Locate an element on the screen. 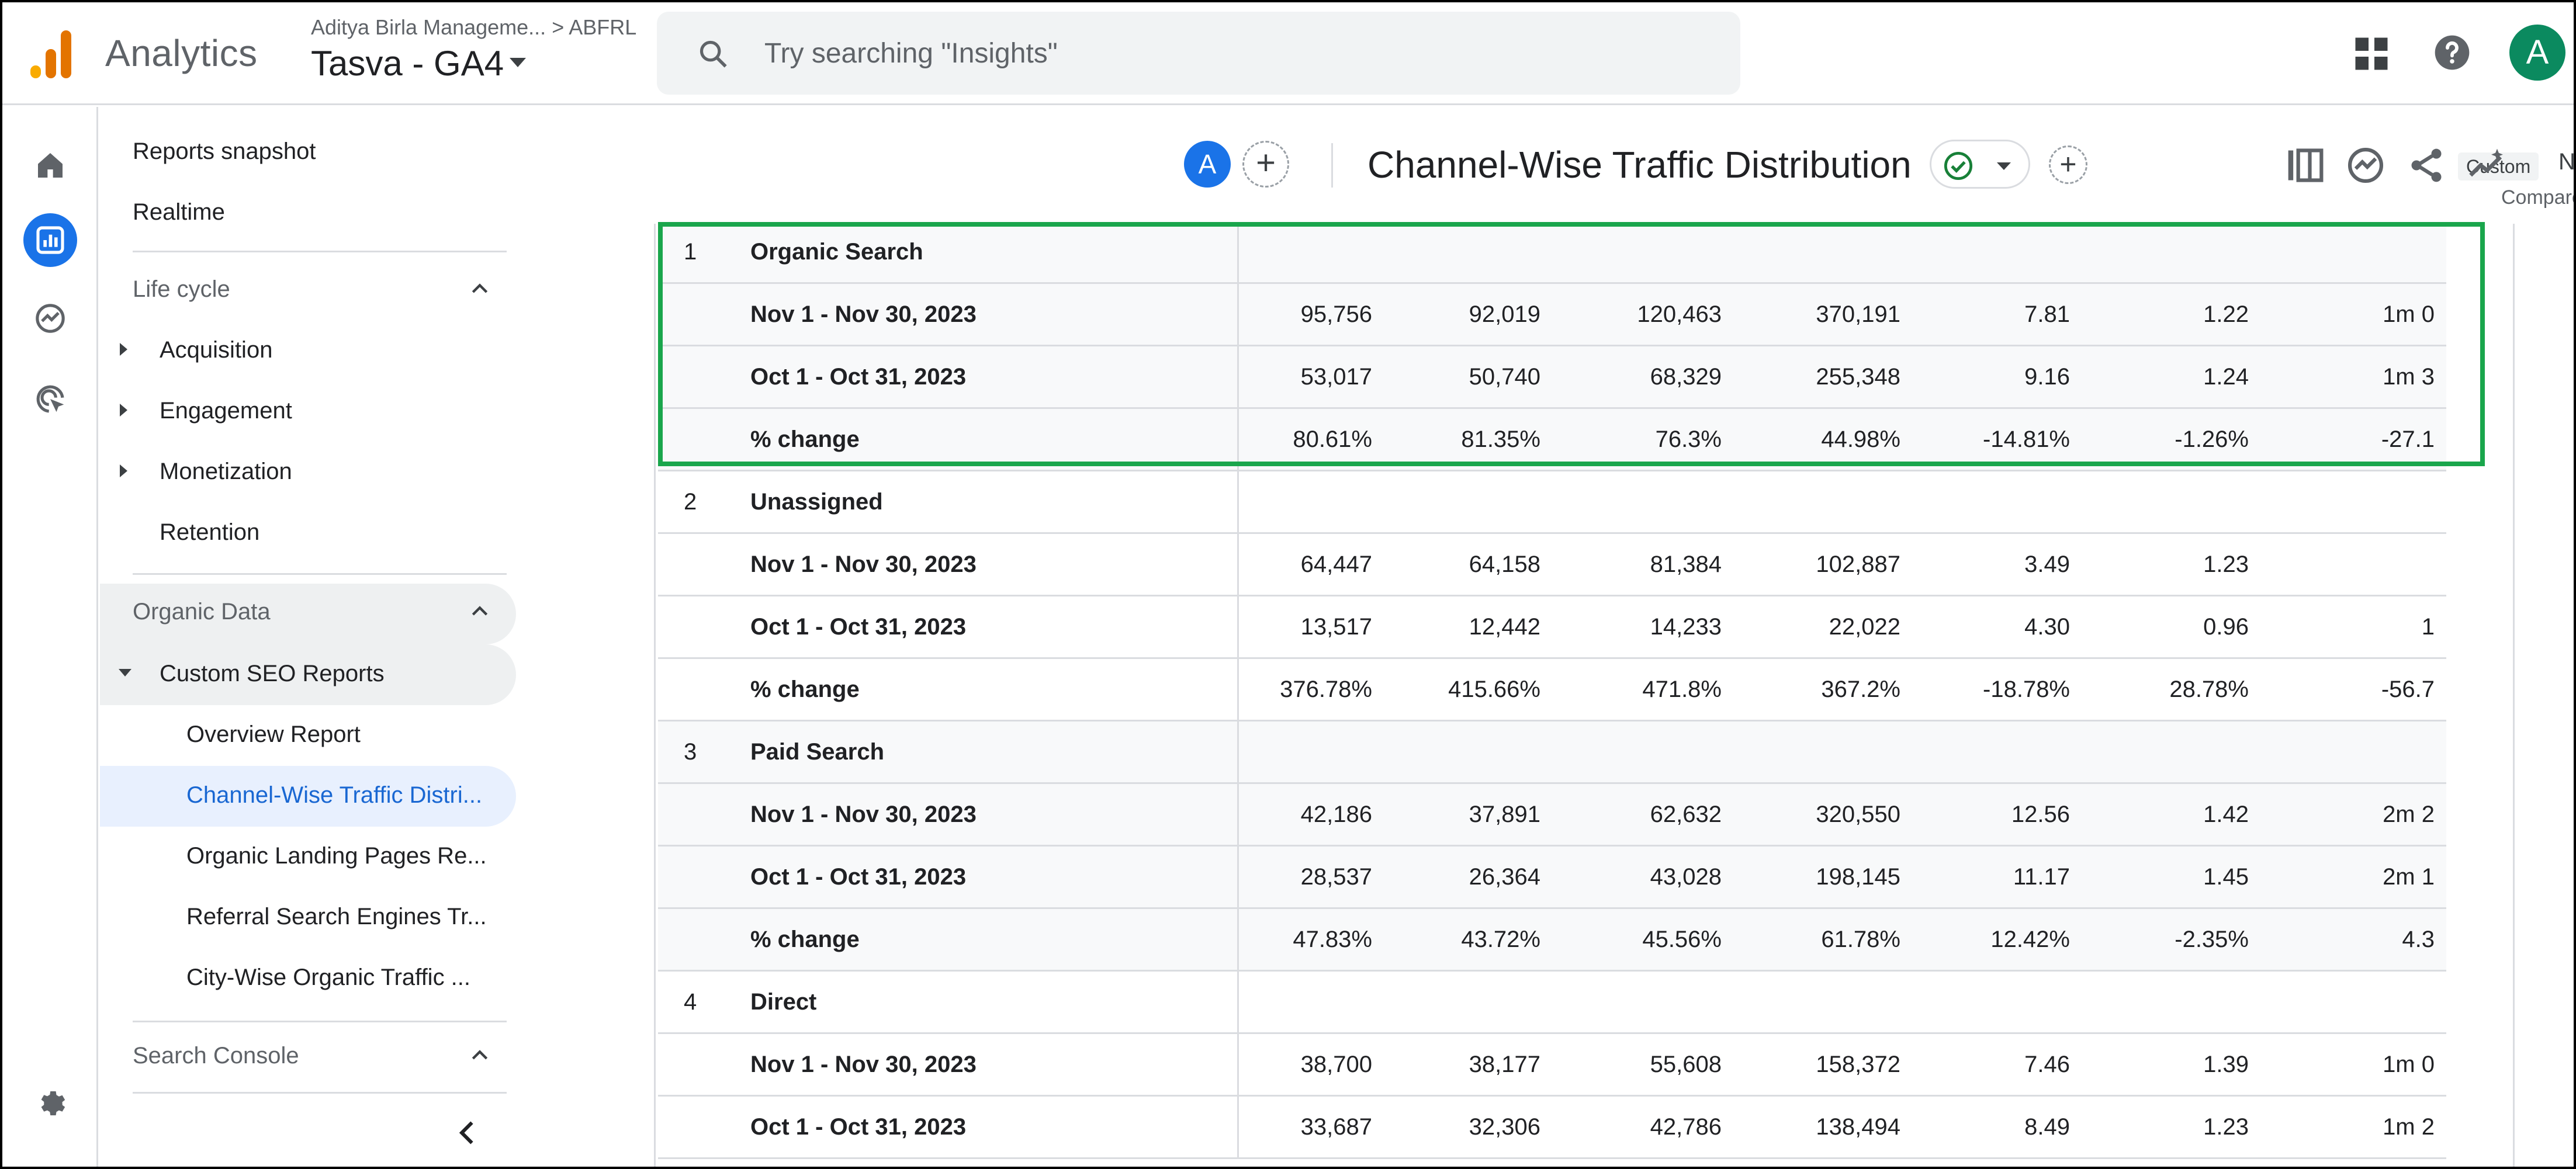 Image resolution: width=2576 pixels, height=1169 pixels. analytics-logo-icon is located at coordinates (51, 54).